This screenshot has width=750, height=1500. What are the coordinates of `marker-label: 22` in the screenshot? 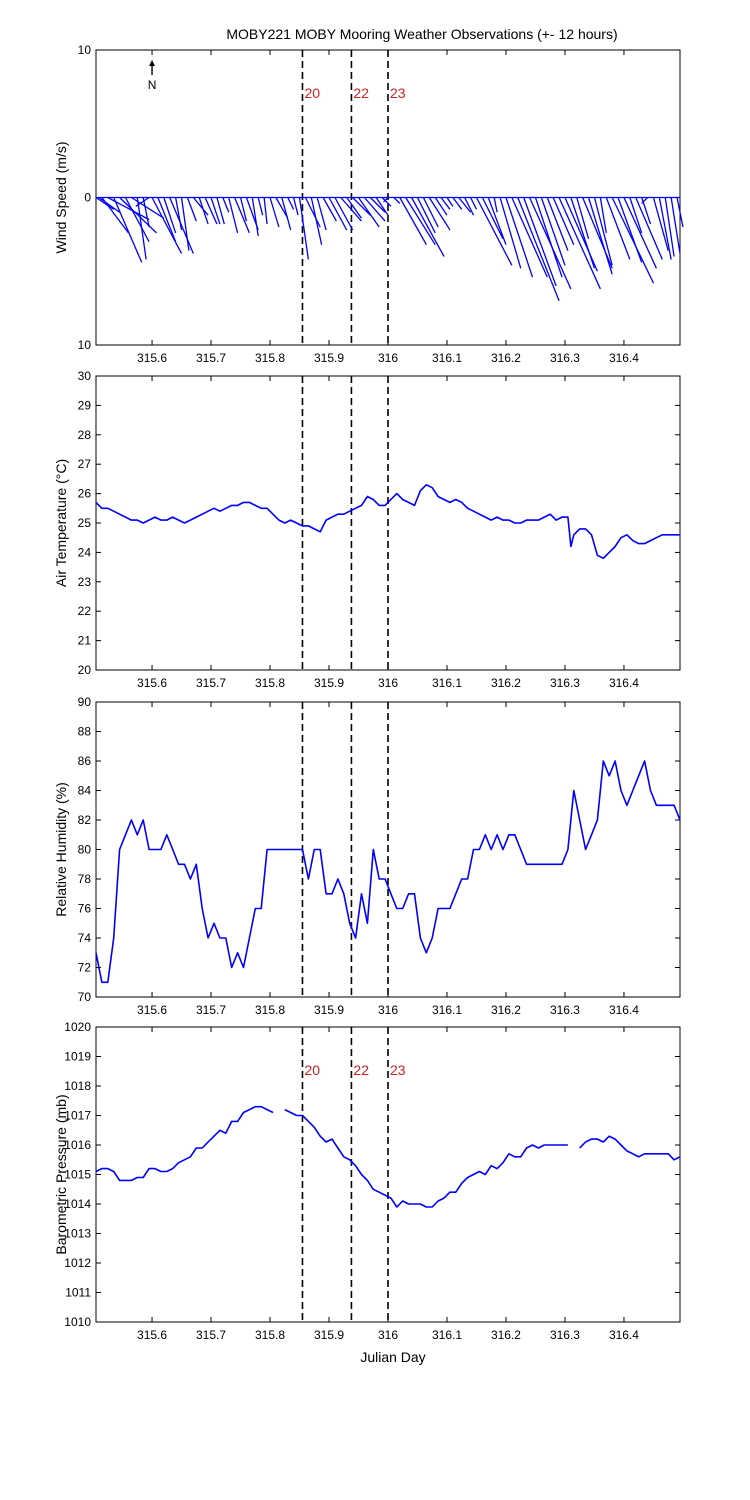 It's located at (361, 93).